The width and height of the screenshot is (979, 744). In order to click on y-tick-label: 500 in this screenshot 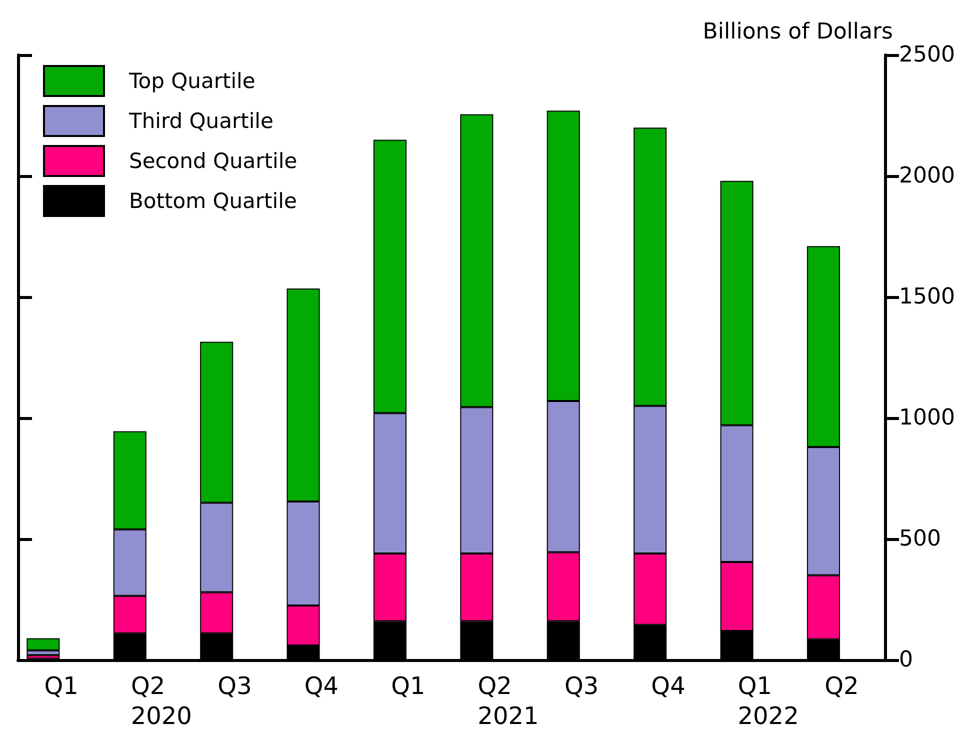, I will do `click(920, 539)`.